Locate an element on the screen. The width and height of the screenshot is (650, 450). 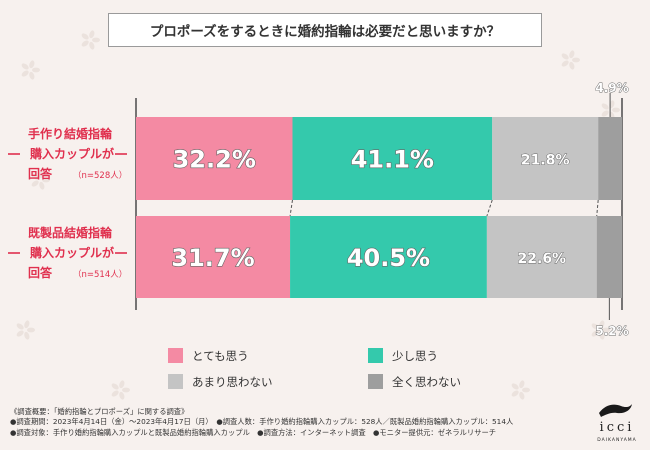
legend-label: あまり思わない is located at coordinates (232, 382).